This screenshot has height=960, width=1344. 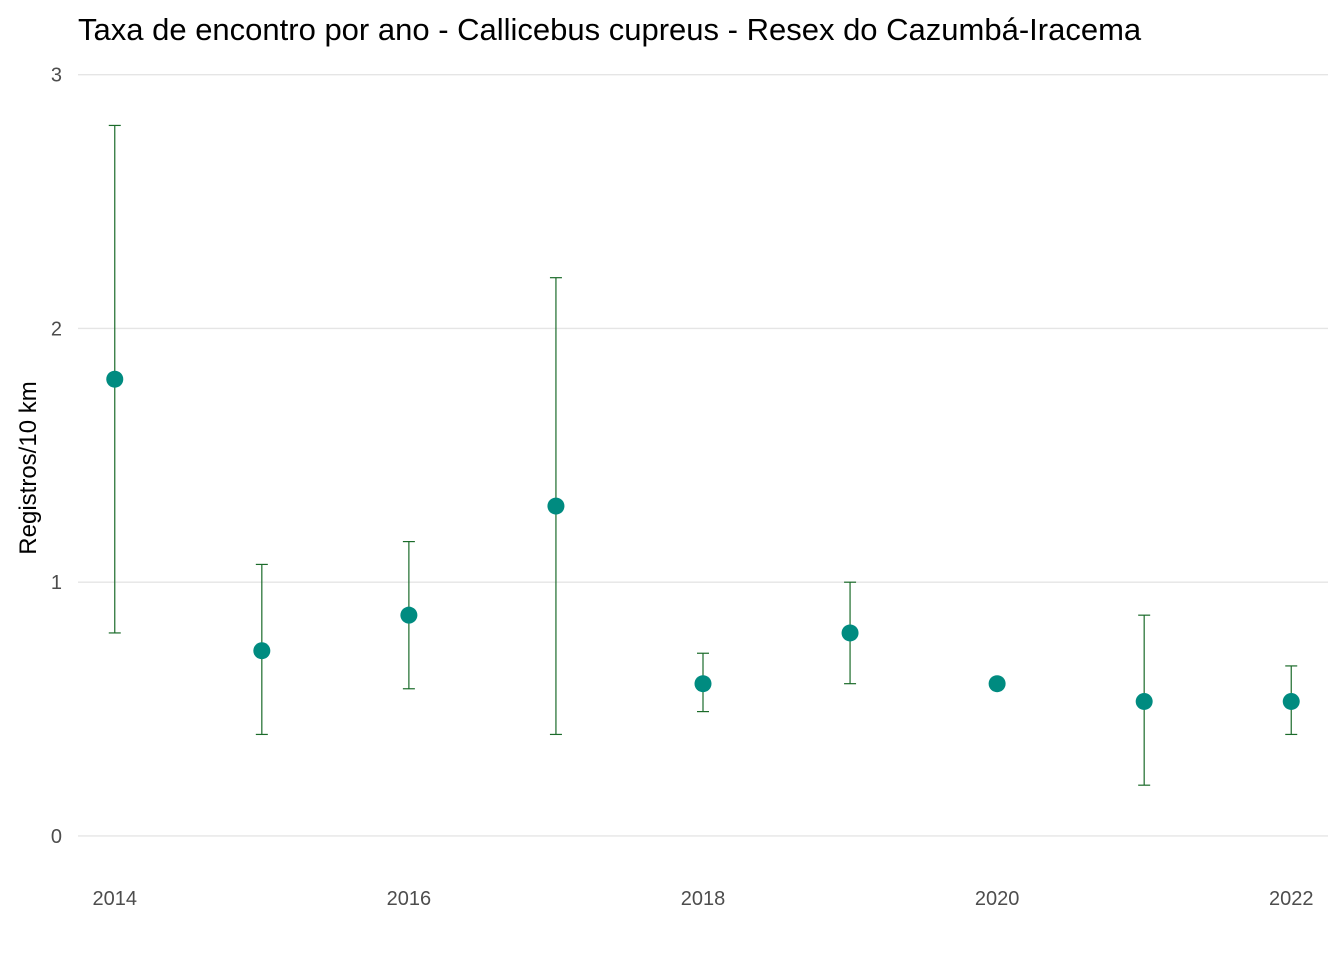 I want to click on y-tick-label: 1, so click(x=56, y=583).